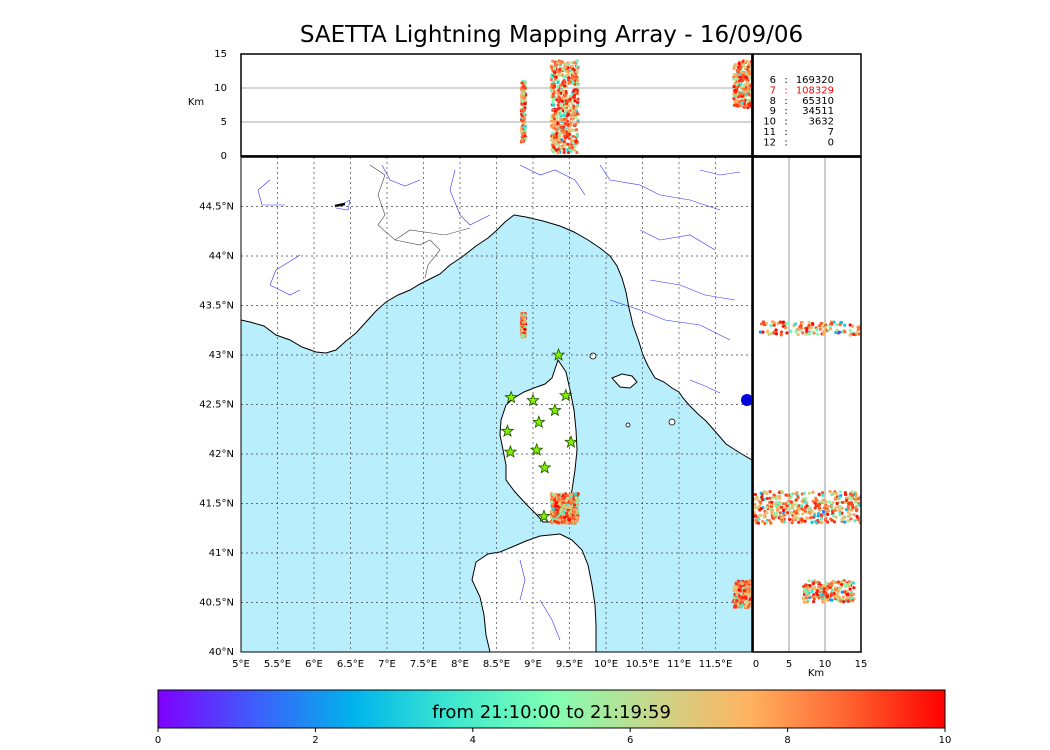 The width and height of the screenshot is (1050, 750). I want to click on longitude-tick-label: 8°E, so click(460, 664).